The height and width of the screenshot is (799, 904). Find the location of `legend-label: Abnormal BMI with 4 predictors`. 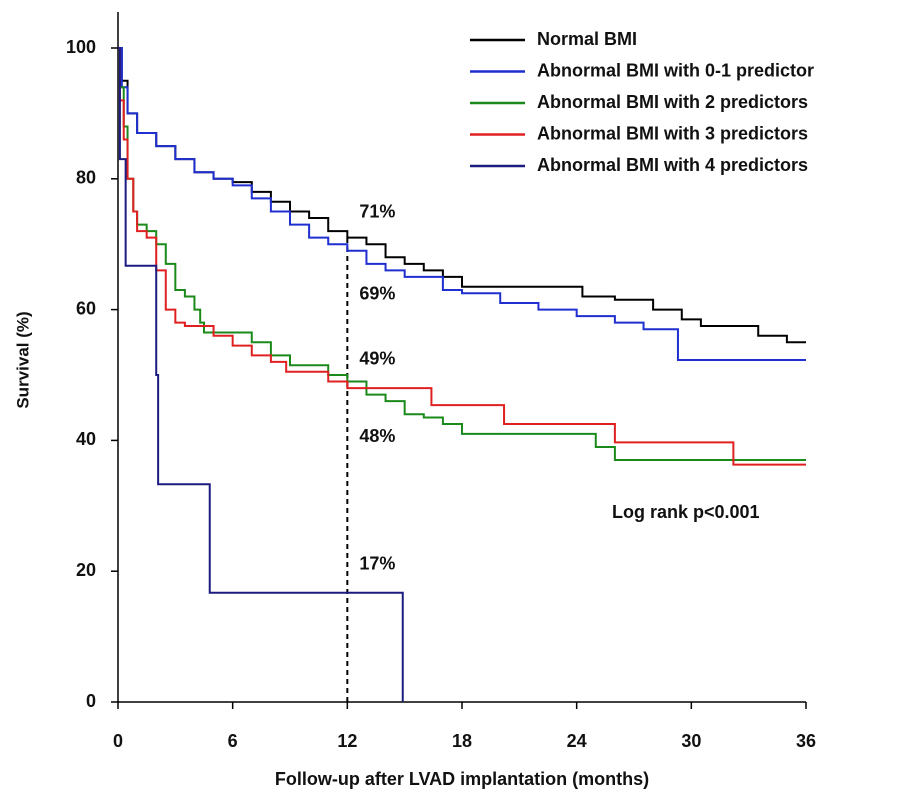

legend-label: Abnormal BMI with 4 predictors is located at coordinates (672, 165).